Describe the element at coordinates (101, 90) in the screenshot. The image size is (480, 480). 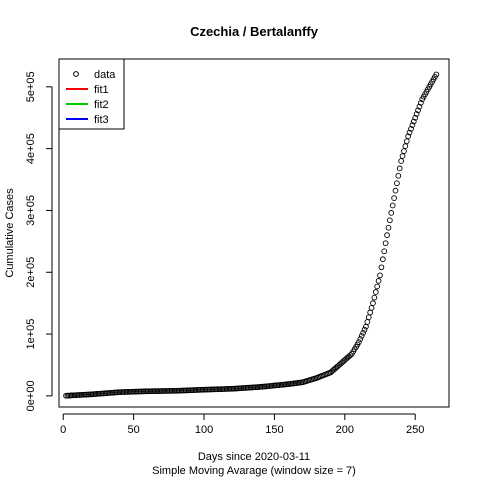
I see `legend-fit1-label: fit1` at that location.